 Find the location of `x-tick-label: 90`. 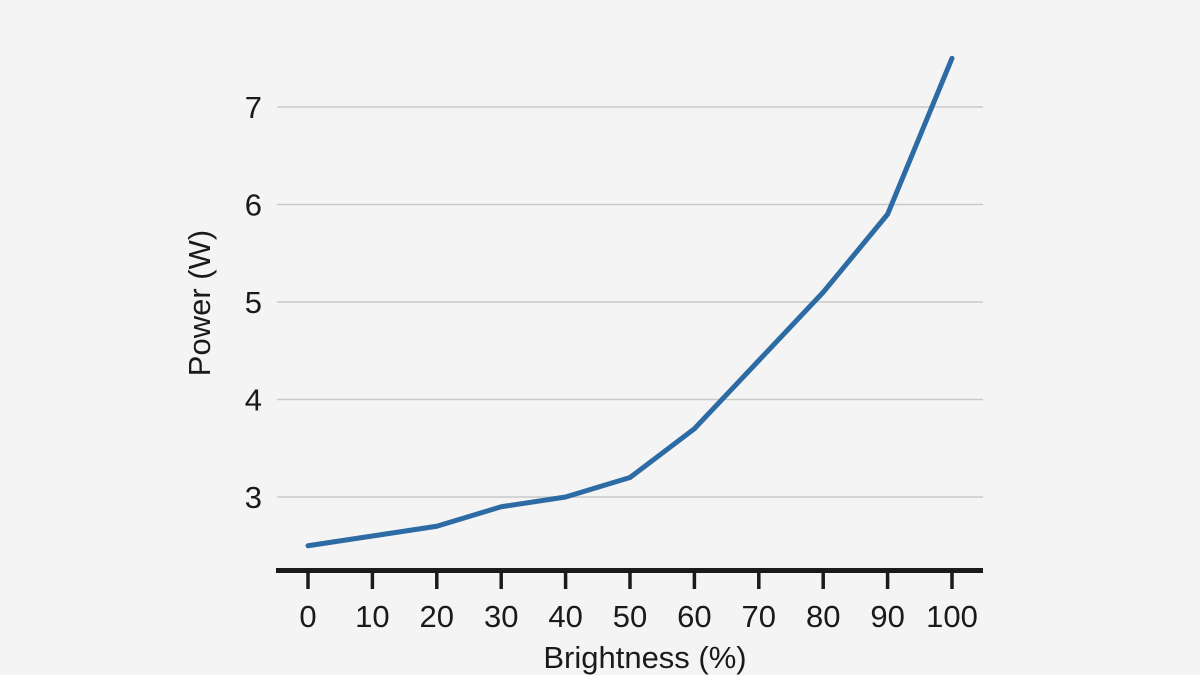

x-tick-label: 90 is located at coordinates (887, 616).